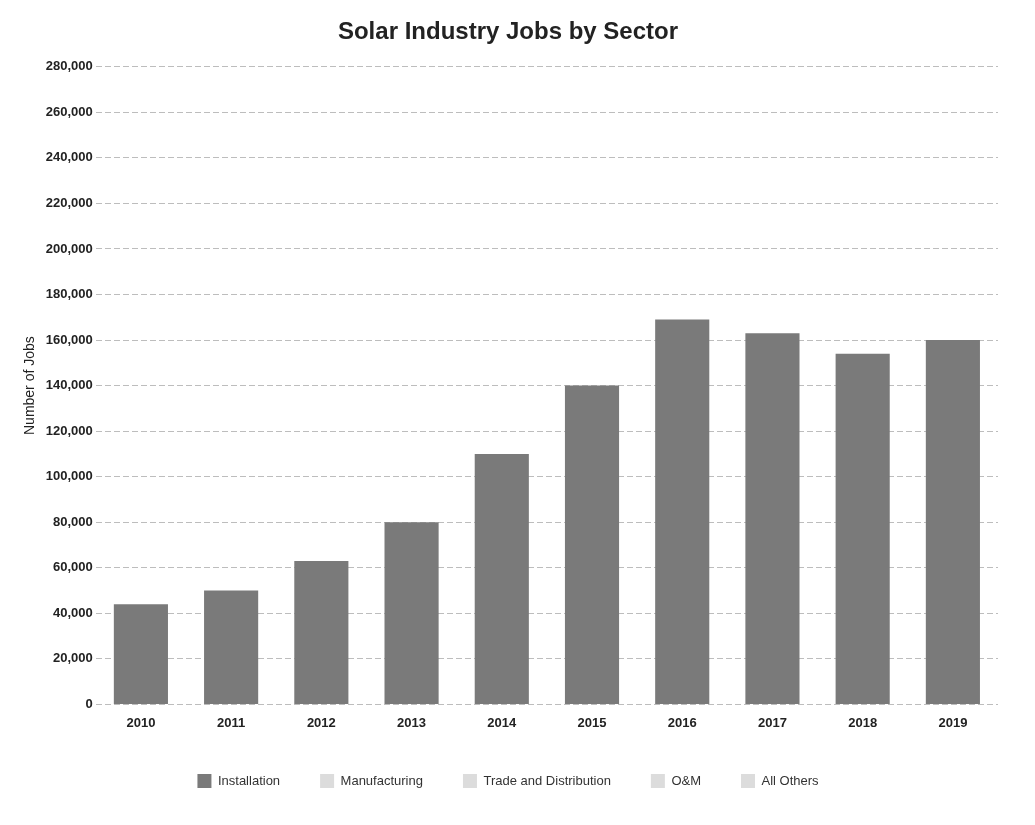 This screenshot has width=1035, height=825. What do you see at coordinates (69, 66) in the screenshot?
I see `y-tick-label: 280,000` at bounding box center [69, 66].